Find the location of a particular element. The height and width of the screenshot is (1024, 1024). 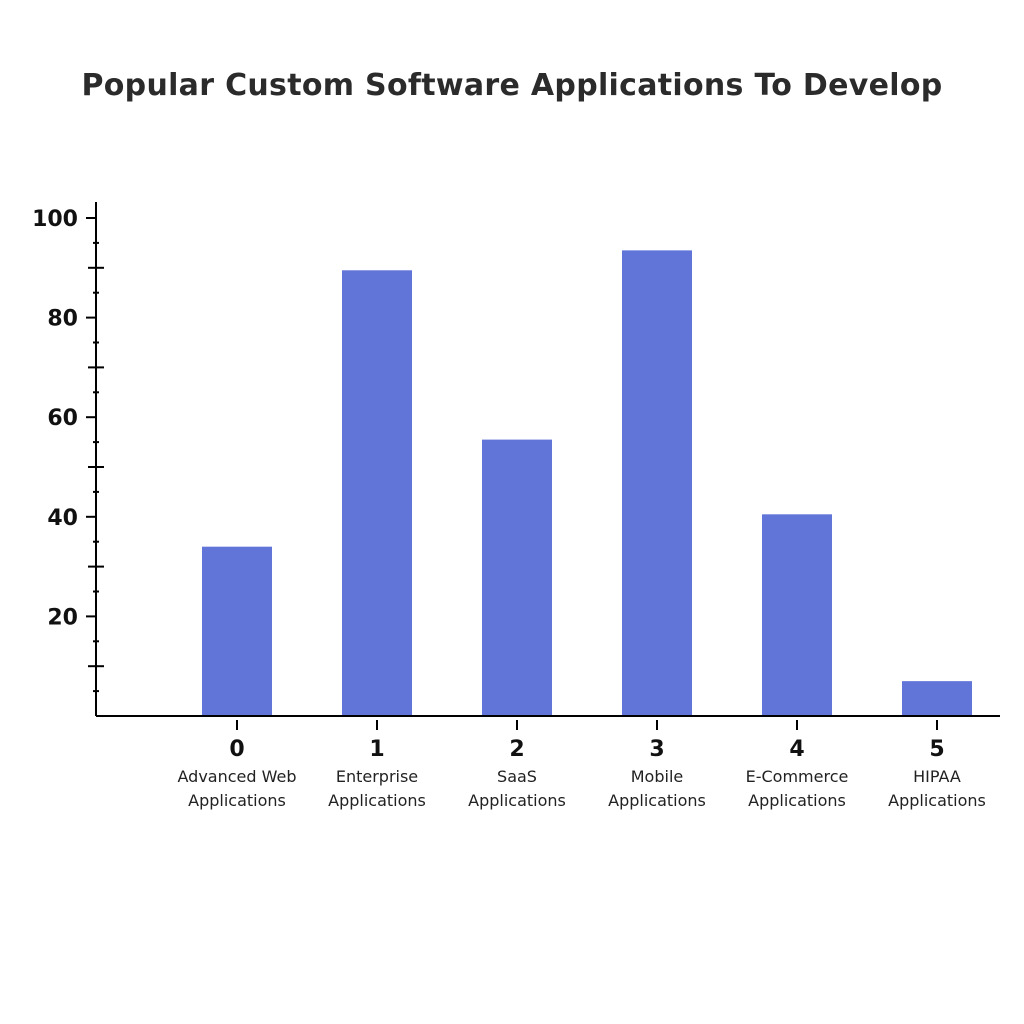

category-label-2-line-1: SaaS is located at coordinates (517, 776).